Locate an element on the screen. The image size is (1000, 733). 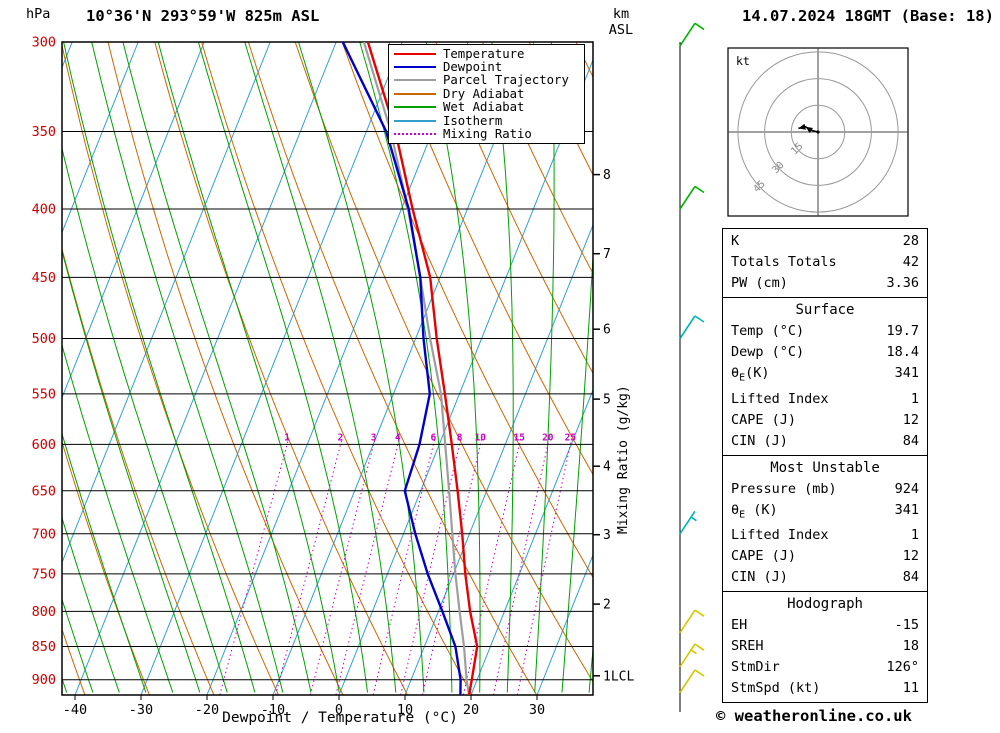
stats-row: K 28 is located at coordinates (825, 241).